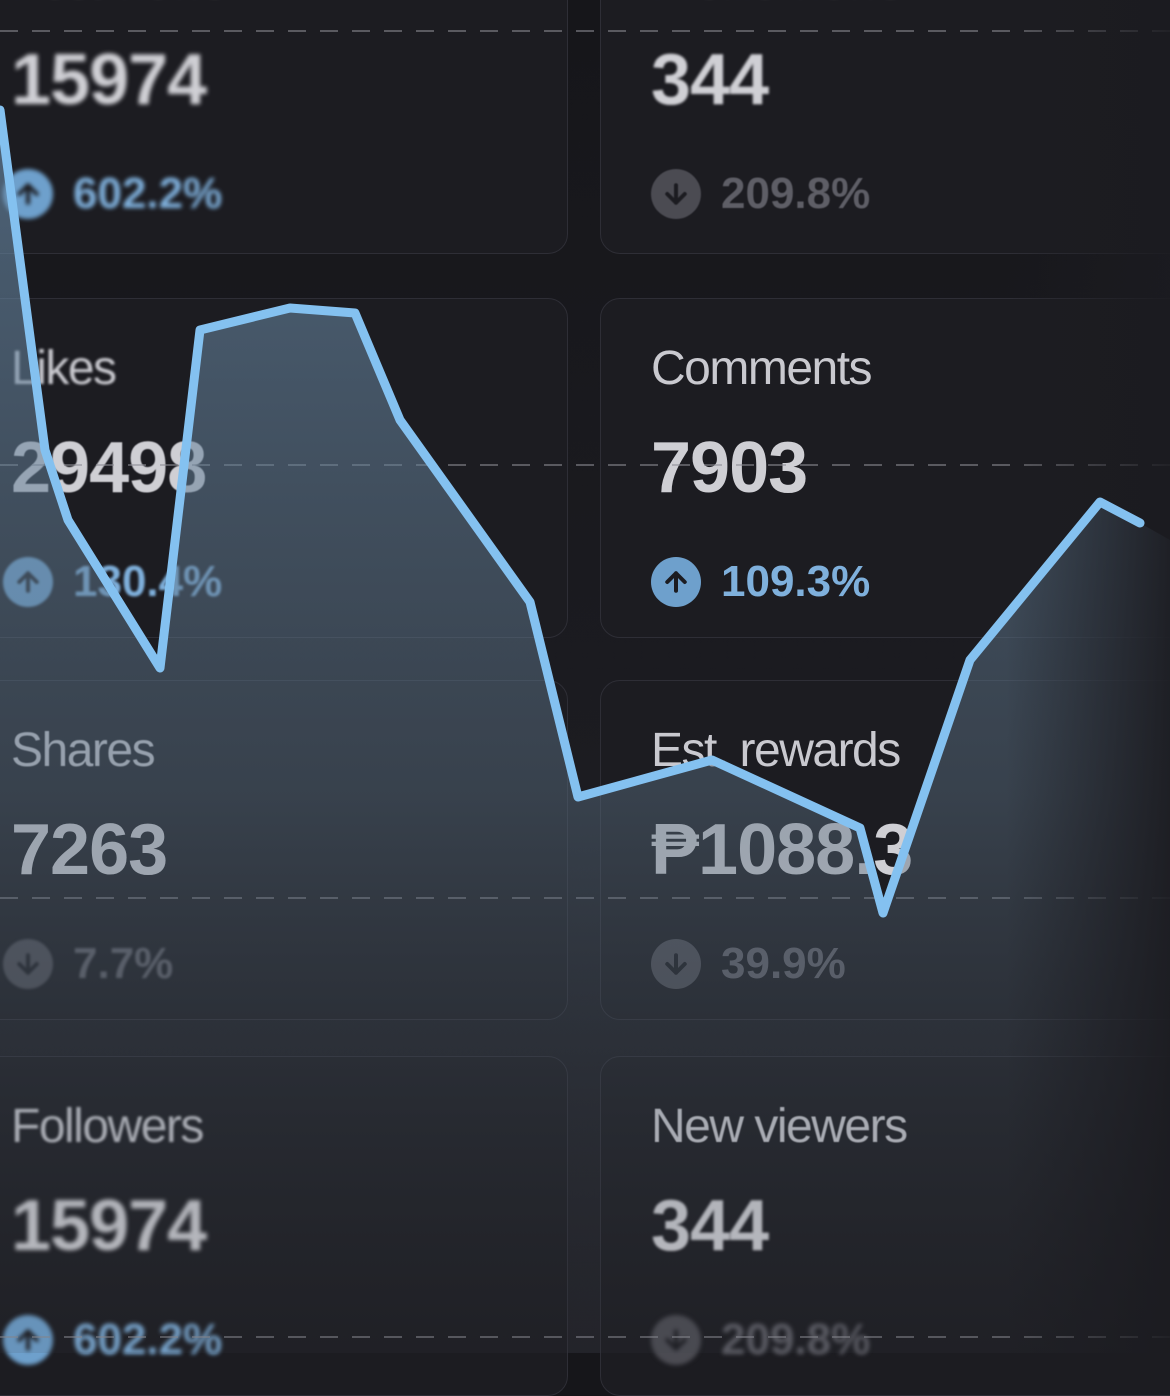 This screenshot has width=1170, height=1396. I want to click on metric-value: 7263, so click(89, 850).